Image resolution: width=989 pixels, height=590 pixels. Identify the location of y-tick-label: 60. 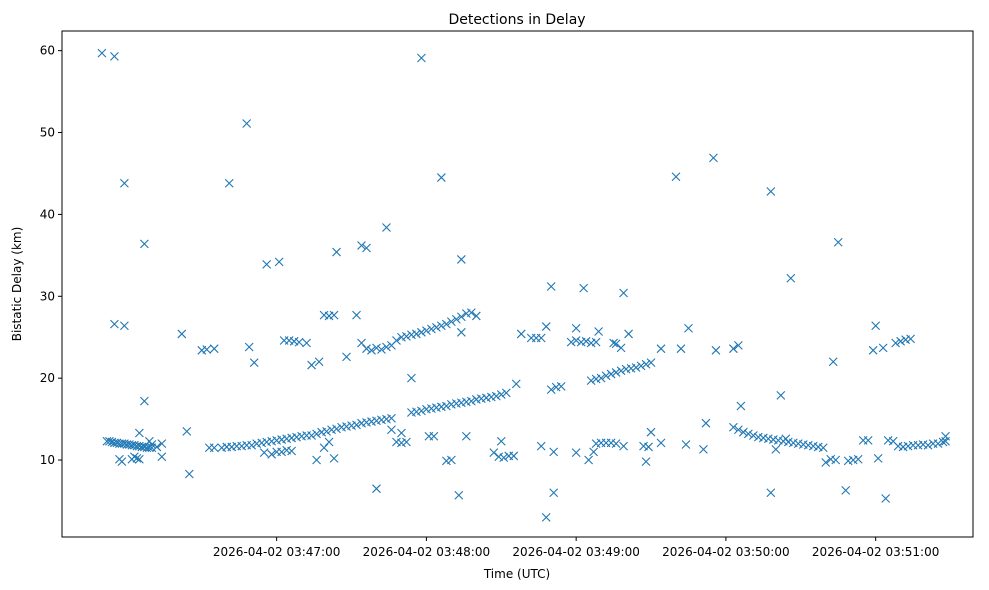
(47, 51).